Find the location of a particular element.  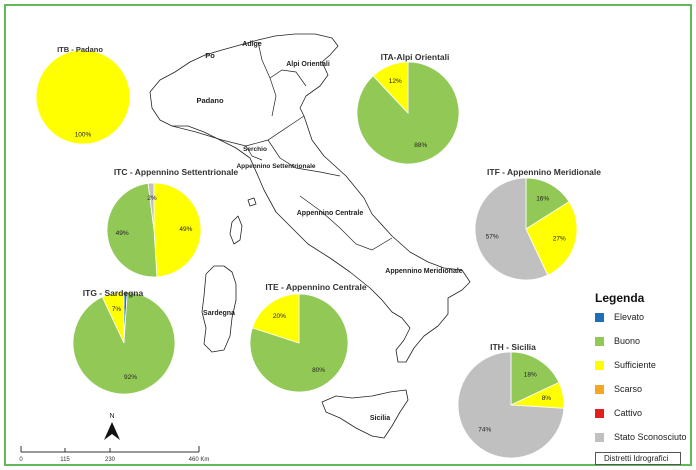

region-label-adige: Adige is located at coordinates (252, 44).